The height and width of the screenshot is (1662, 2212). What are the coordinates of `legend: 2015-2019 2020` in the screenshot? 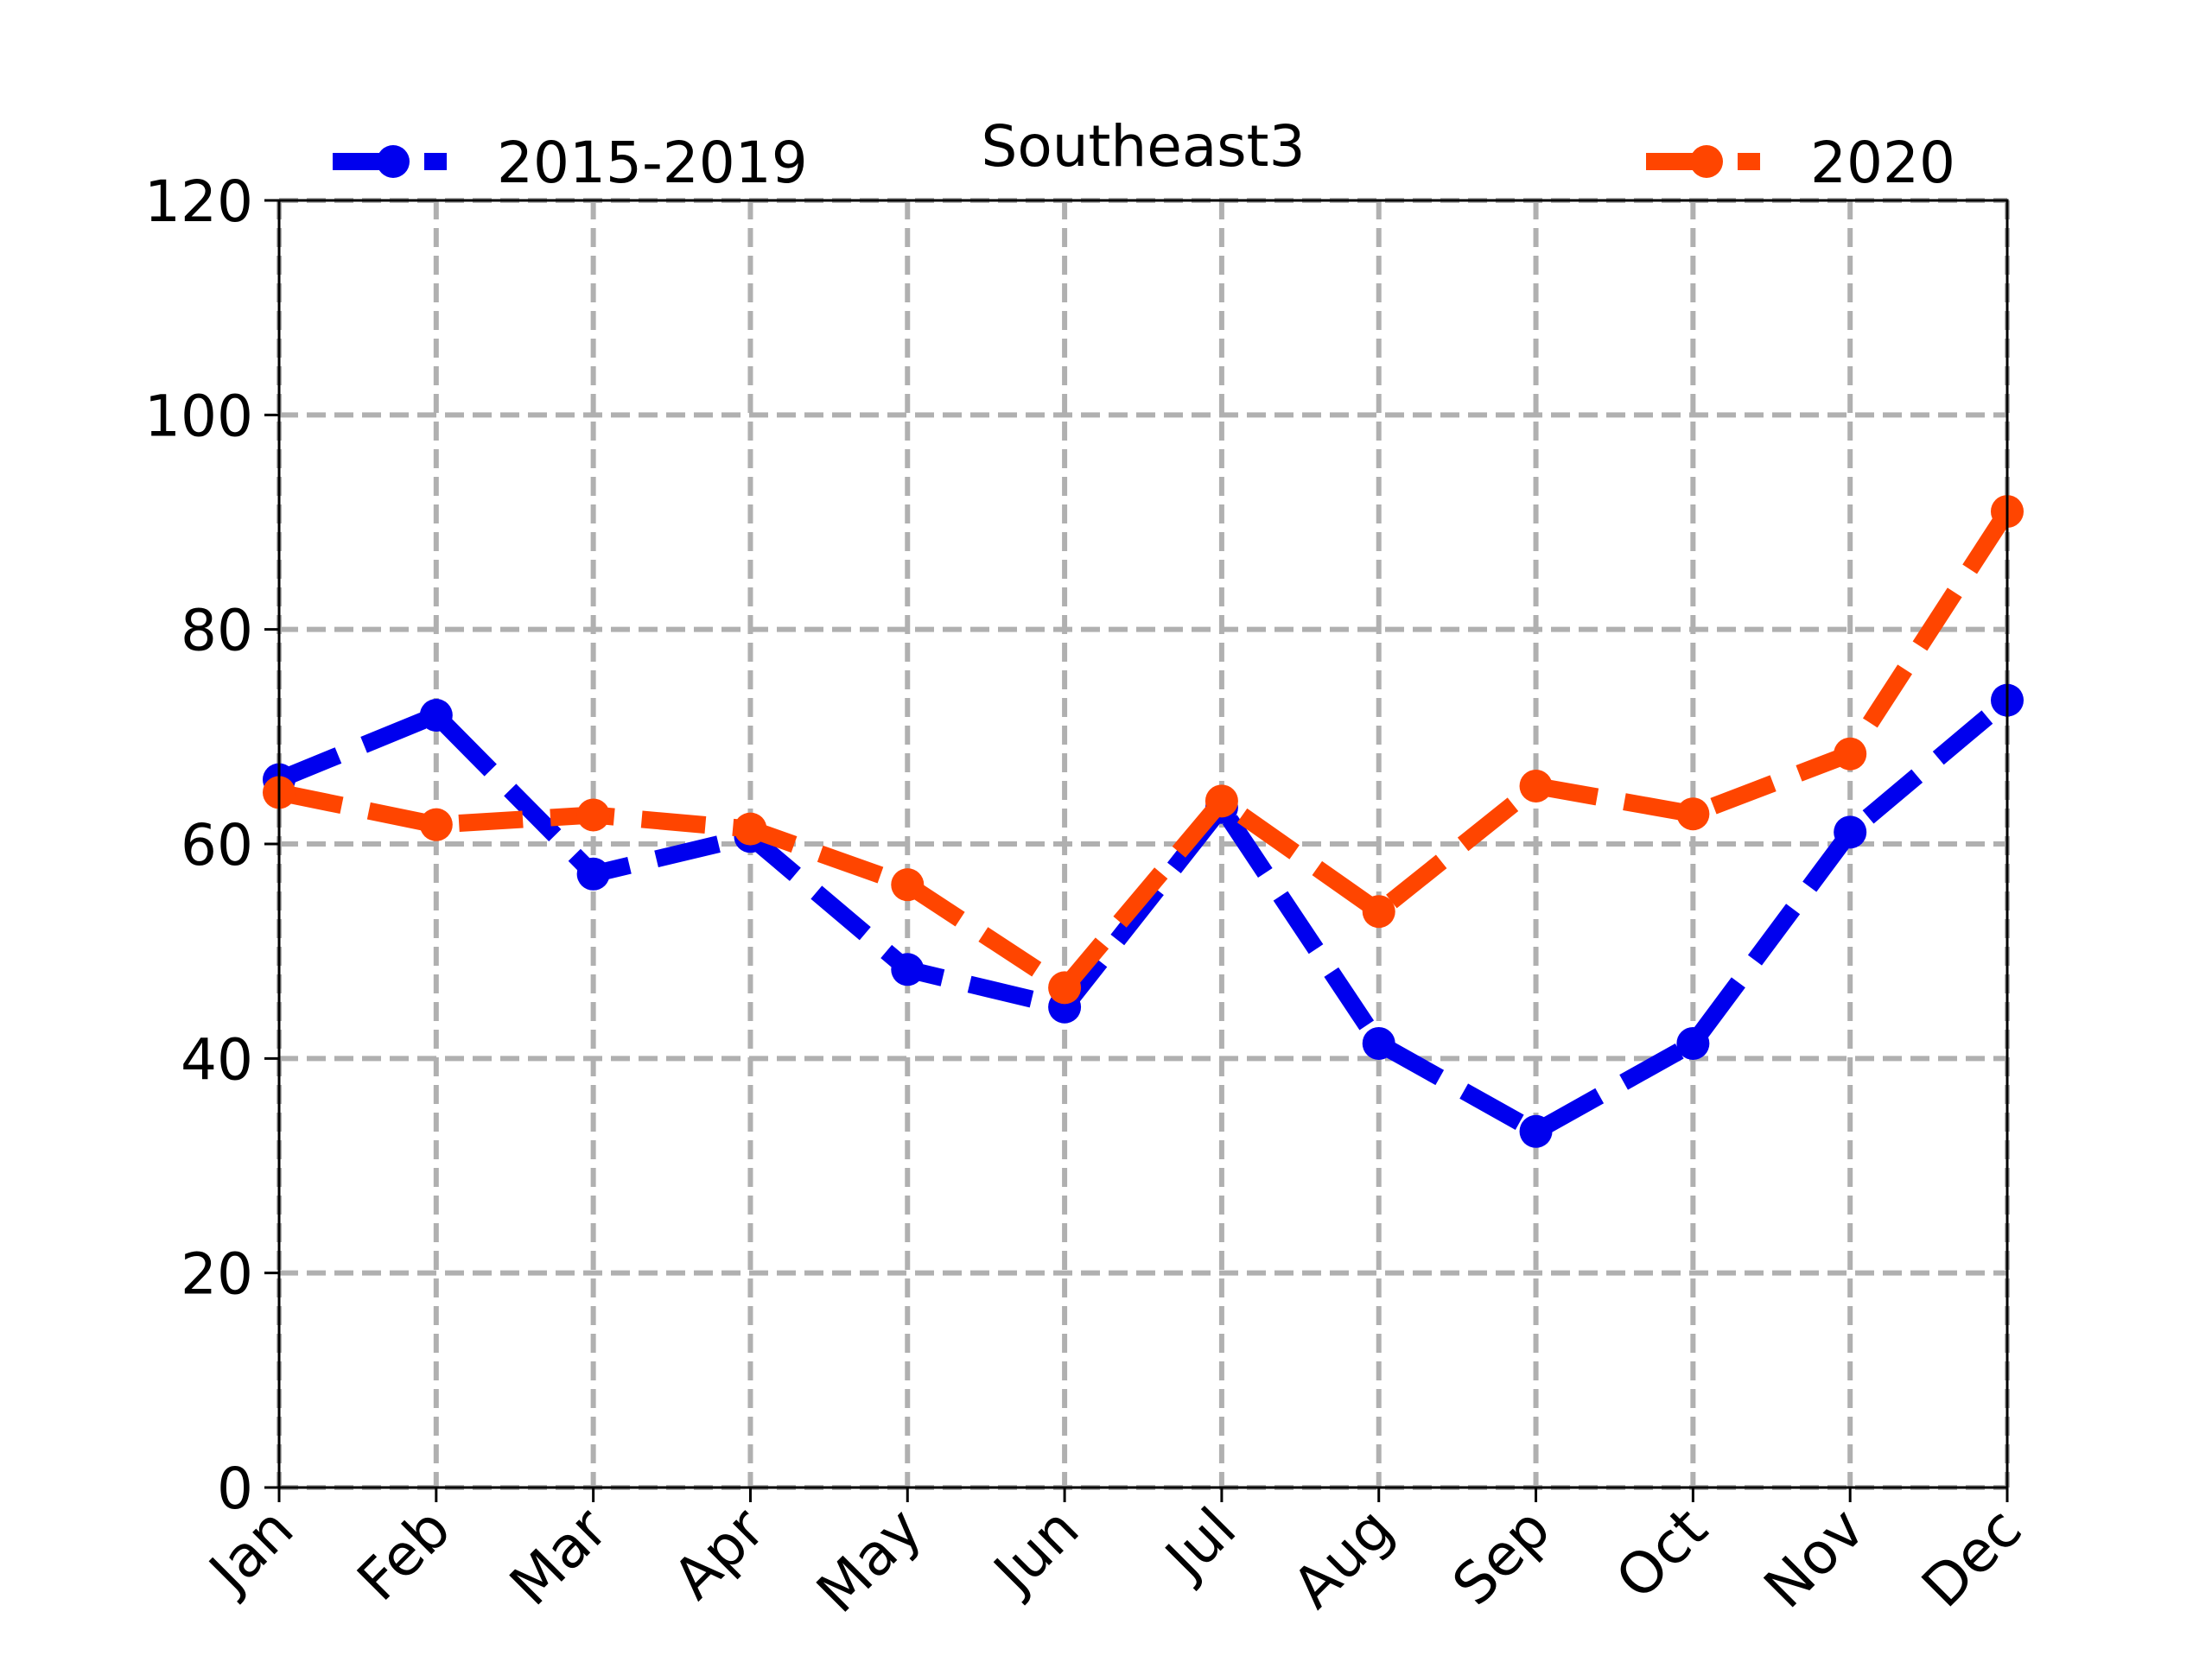 It's located at (1144, 163).